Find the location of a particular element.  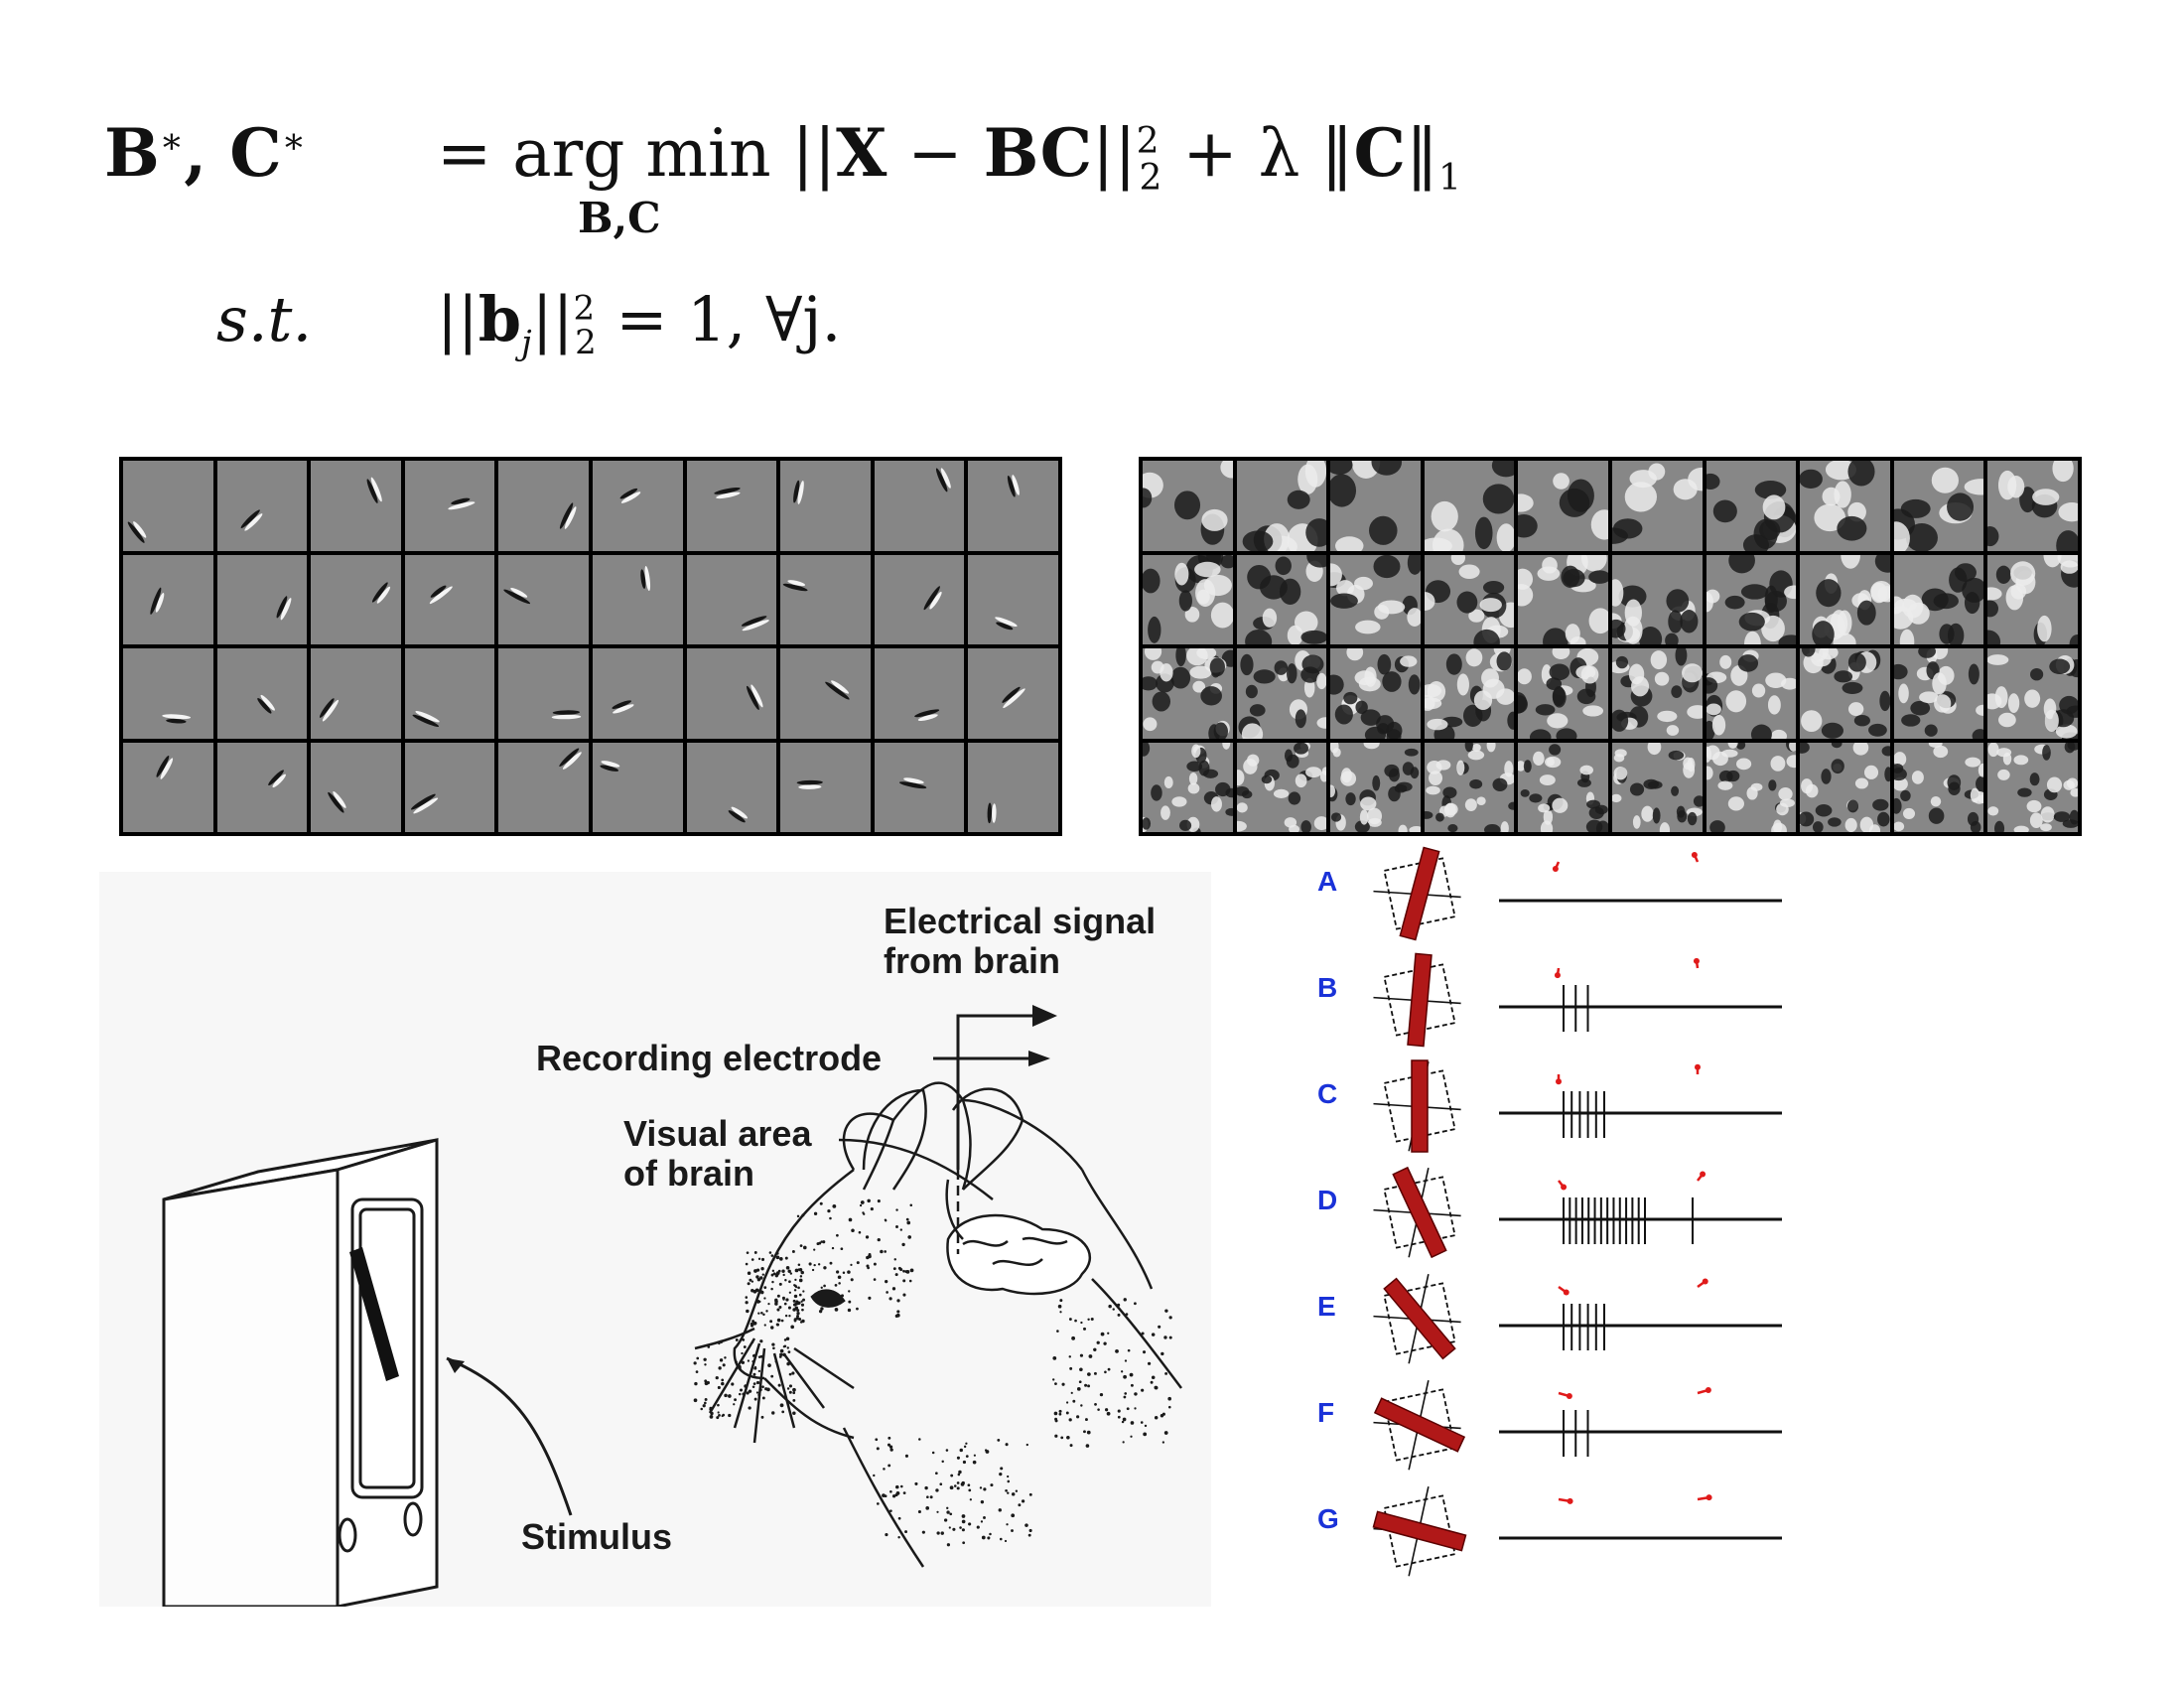

eq-l1-close: ‖ is located at coordinates (1422, 153).